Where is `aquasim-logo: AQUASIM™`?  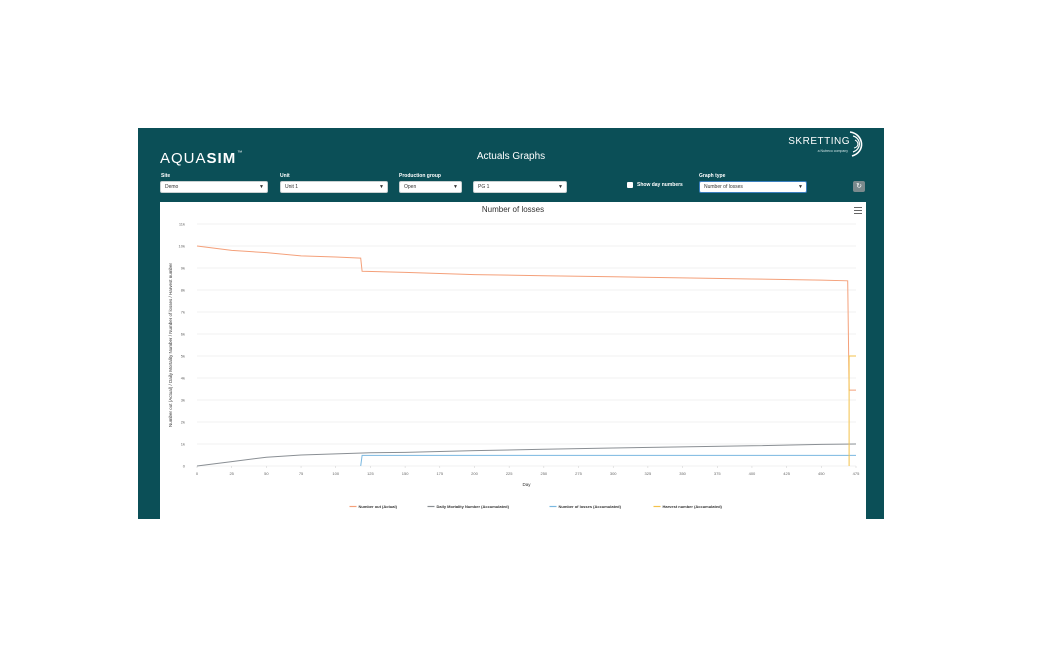
aquasim-logo: AQUASIM™ is located at coordinates (201, 158).